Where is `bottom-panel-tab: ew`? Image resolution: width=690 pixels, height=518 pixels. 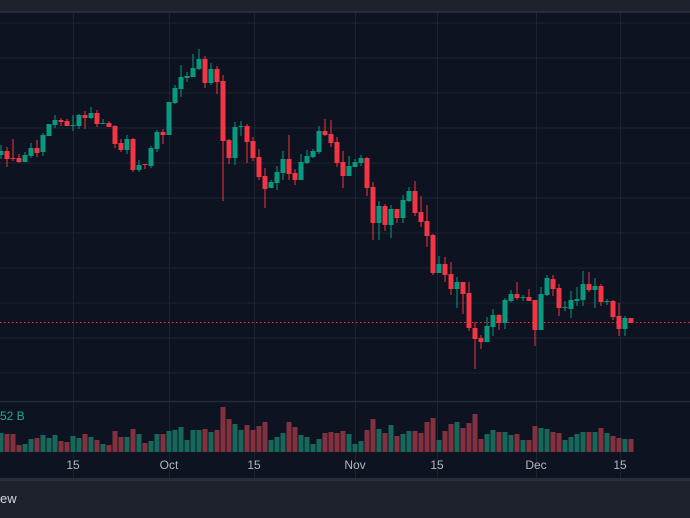
bottom-panel-tab: ew is located at coordinates (8, 498).